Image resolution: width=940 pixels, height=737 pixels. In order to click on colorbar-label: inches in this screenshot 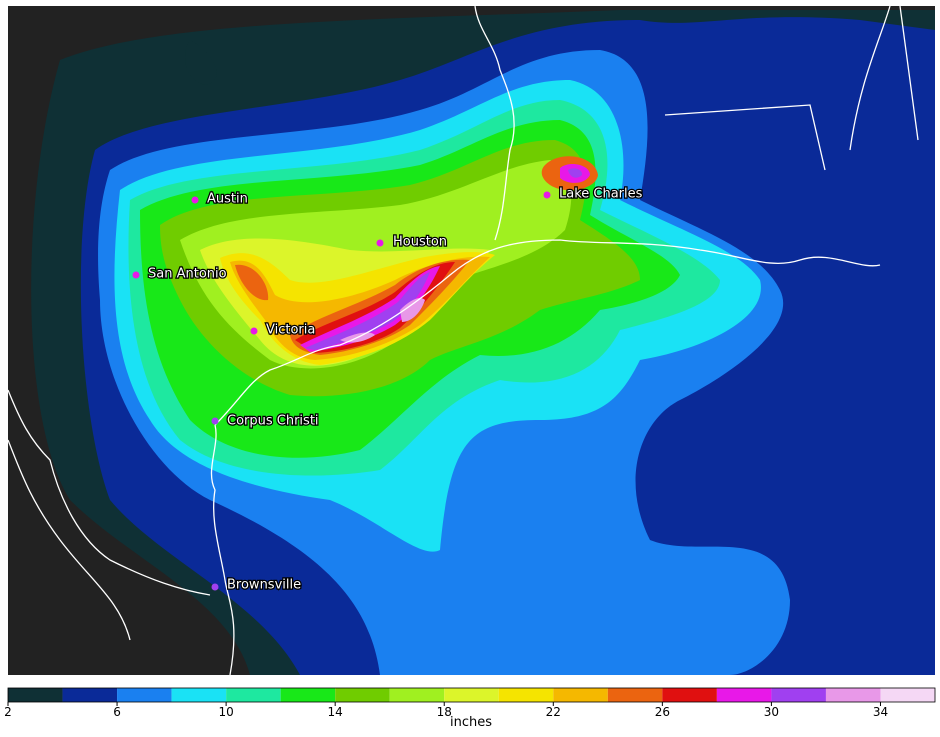, I will do `click(471, 722)`.